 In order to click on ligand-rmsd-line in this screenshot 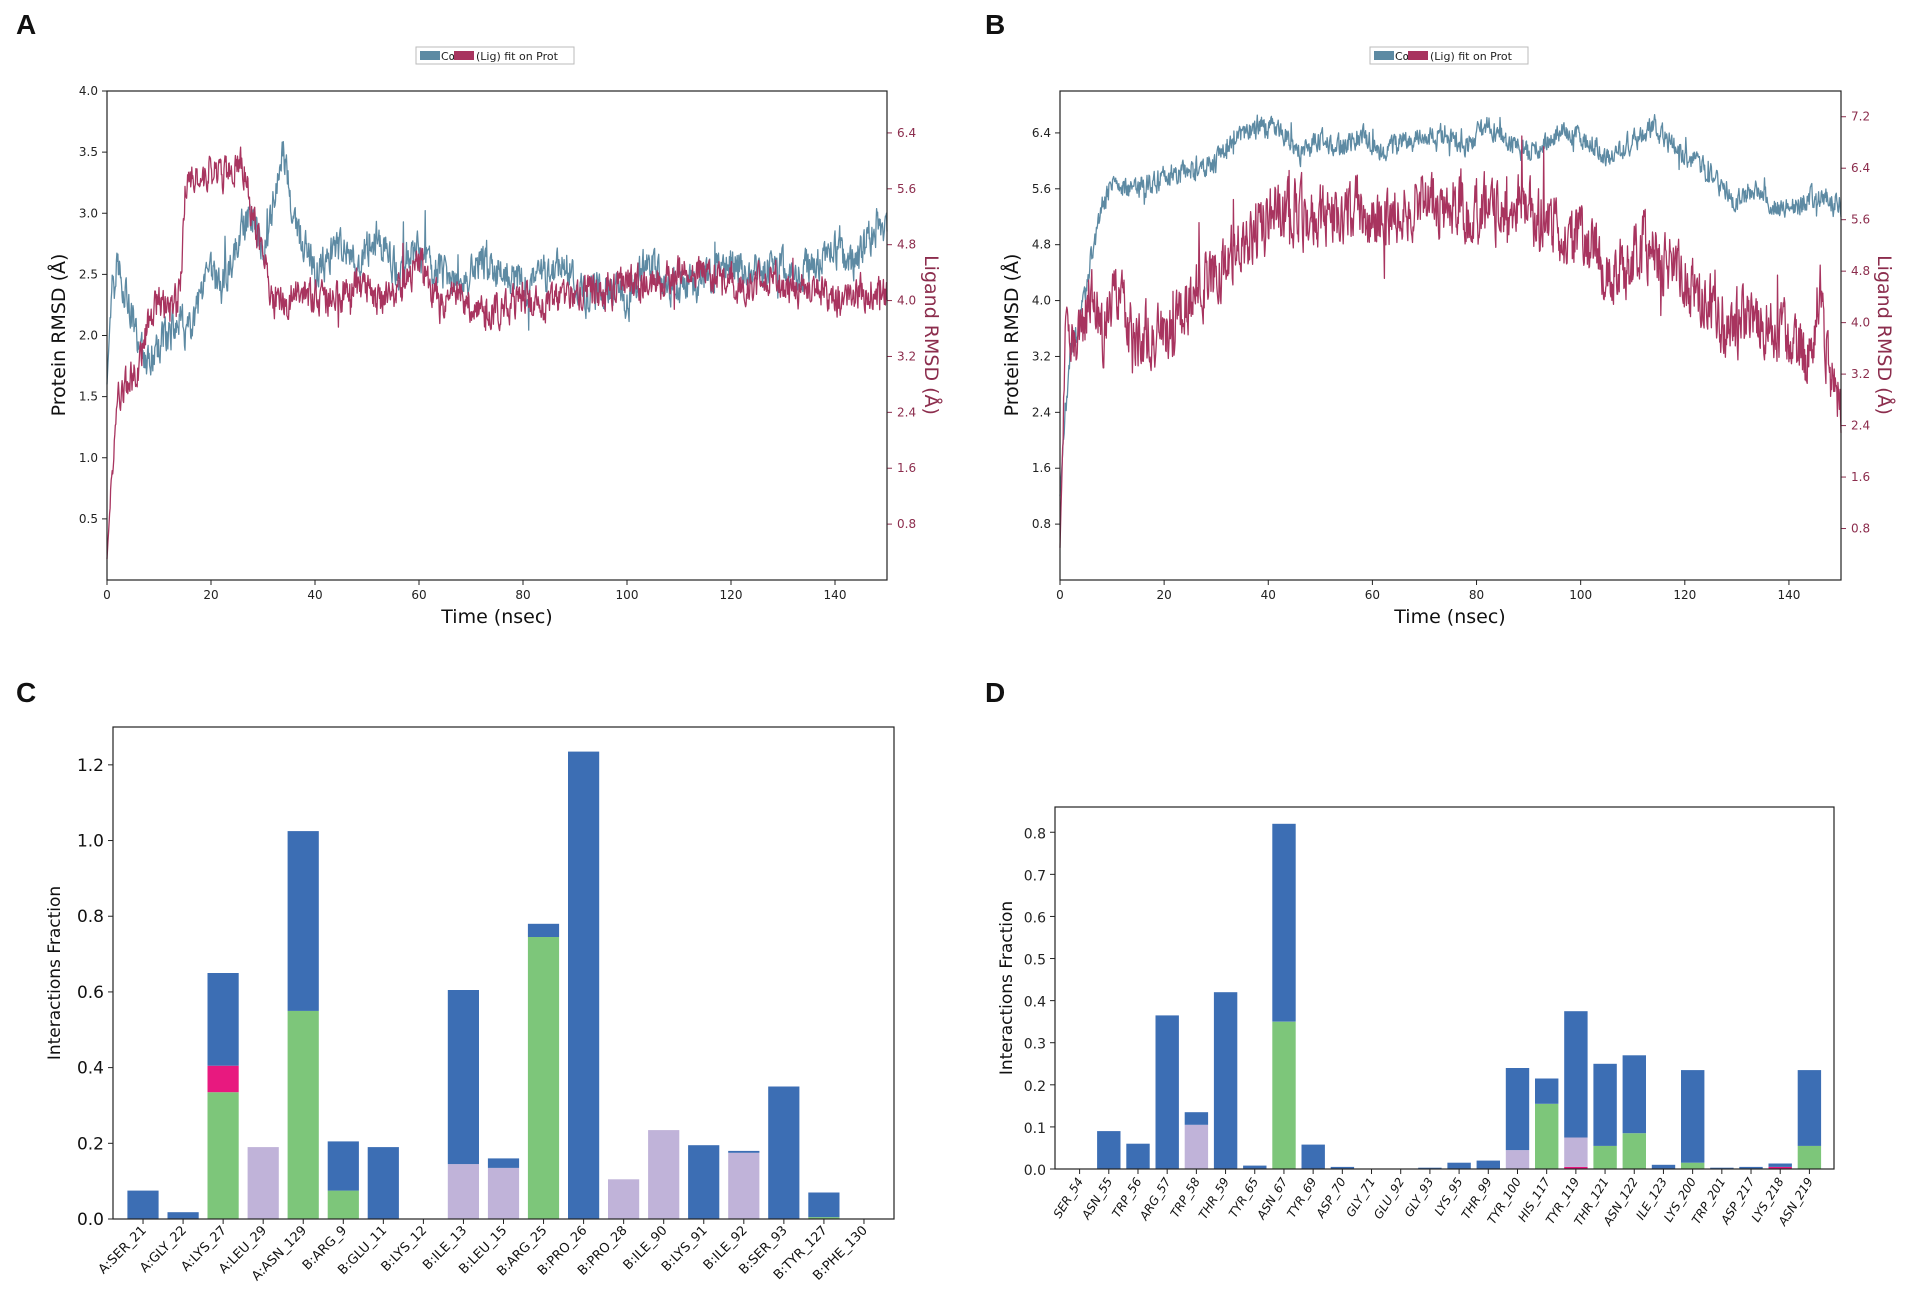, I will do `click(1450, 341)`.